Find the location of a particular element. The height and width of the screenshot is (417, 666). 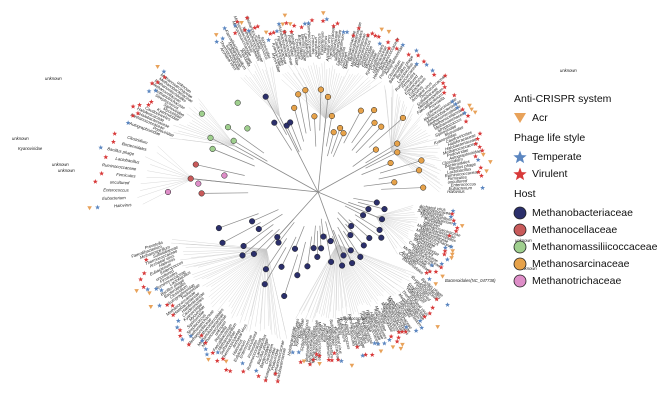

tip-label: Ruminococcaceae is located at coordinates (119, 166).